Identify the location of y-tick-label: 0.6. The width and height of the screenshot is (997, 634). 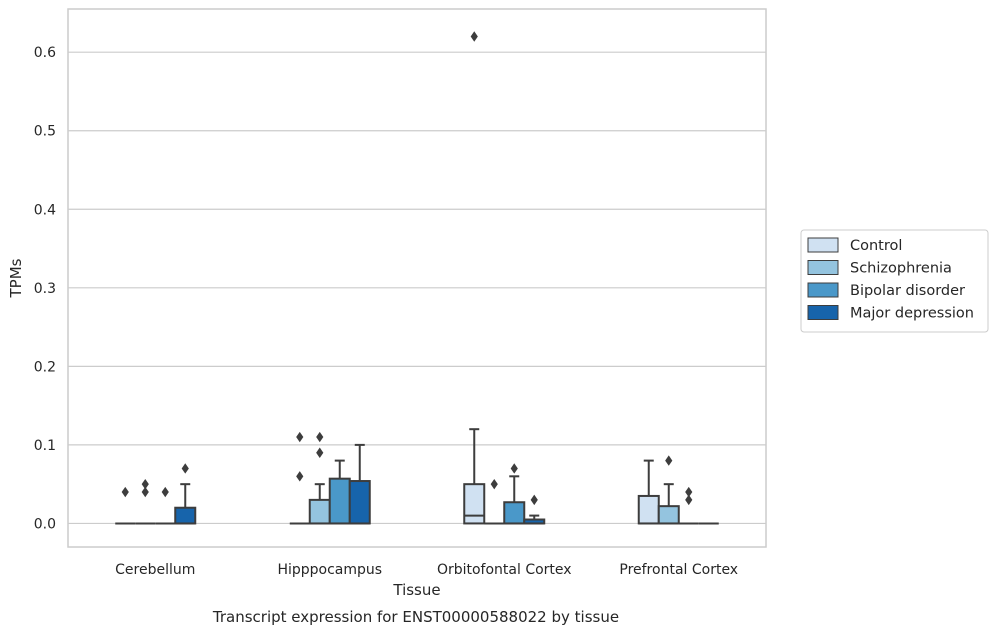
(45, 53).